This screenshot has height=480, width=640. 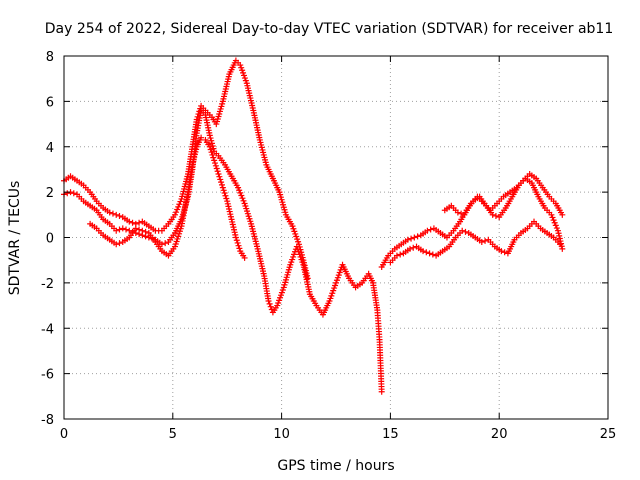 What do you see at coordinates (608, 434) in the screenshot?
I see `x-tick-label: 25` at bounding box center [608, 434].